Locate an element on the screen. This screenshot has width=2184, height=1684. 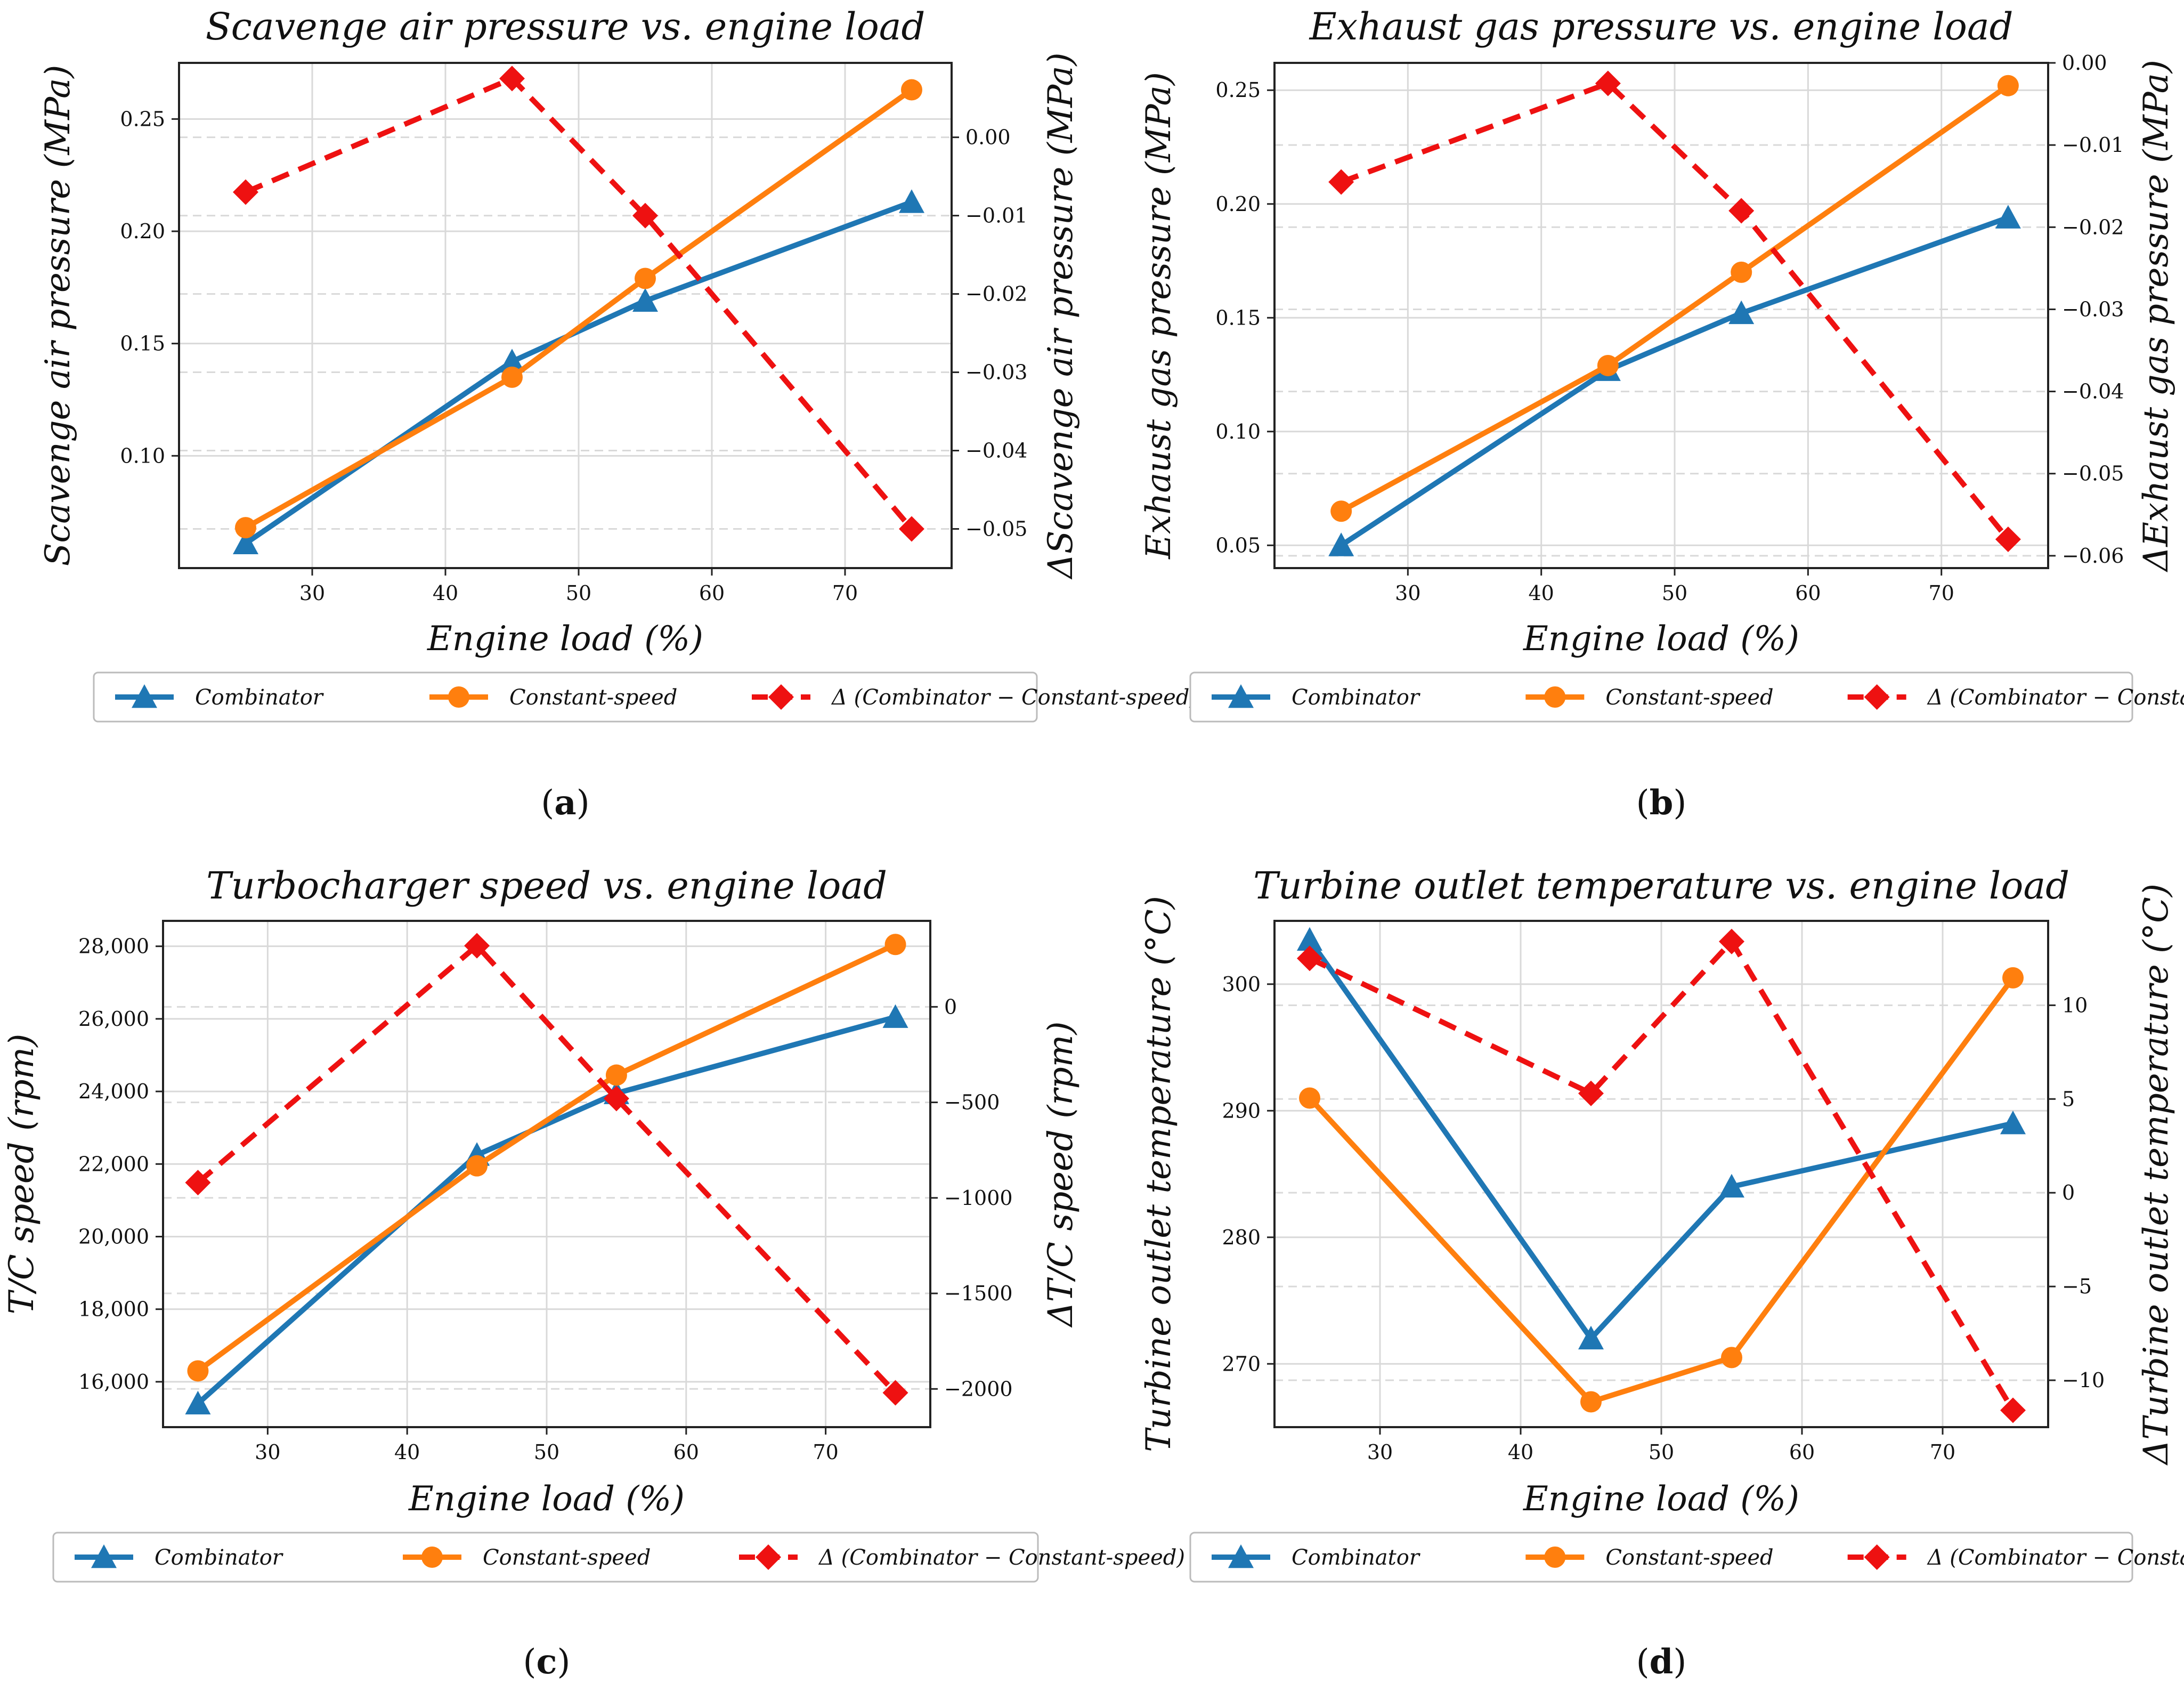
y2-tick-label: −1000 is located at coordinates (978, 1198).